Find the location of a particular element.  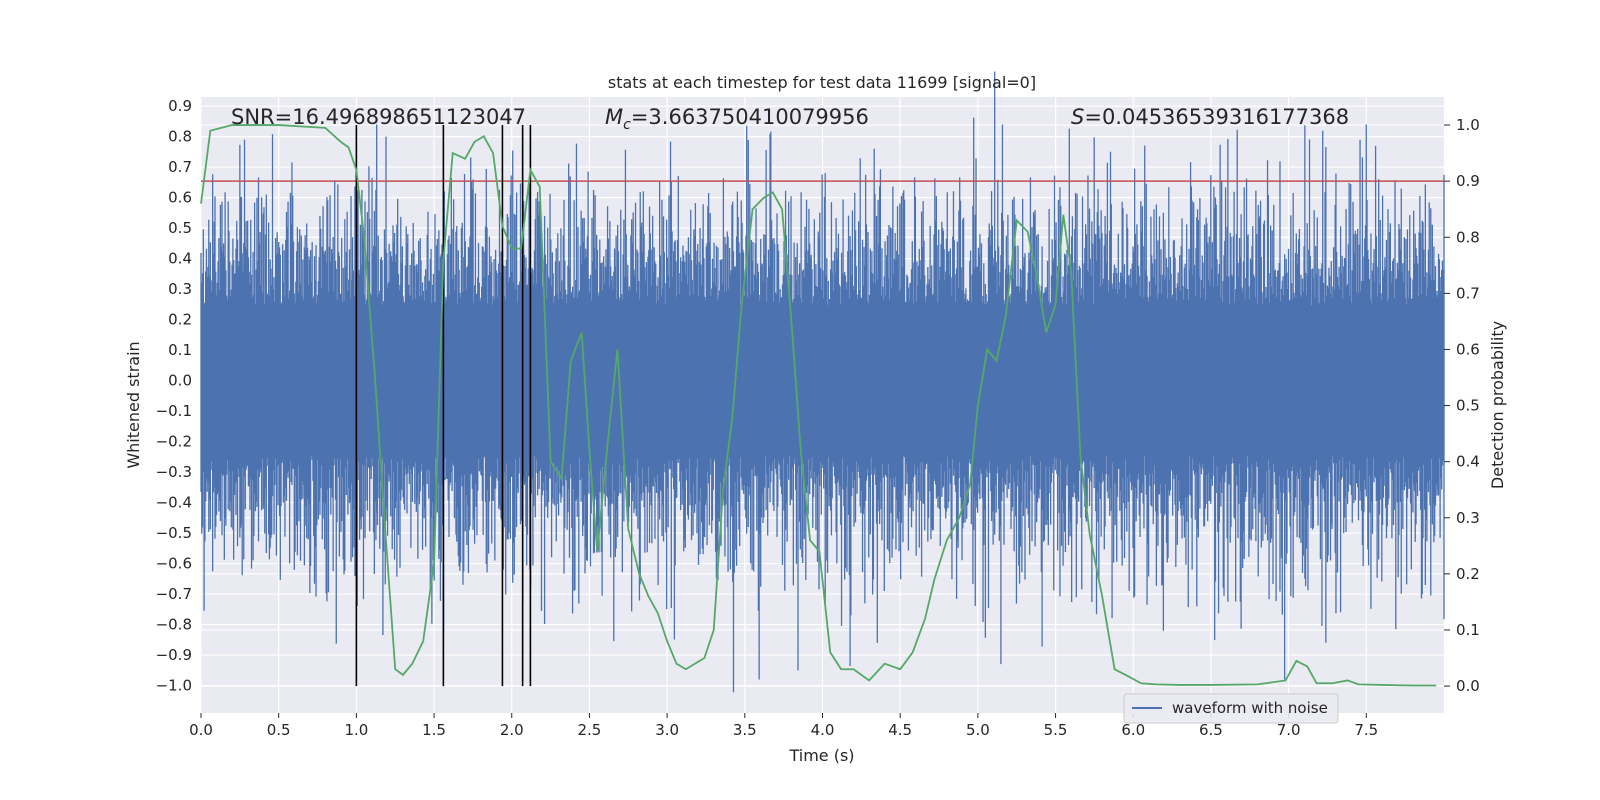

y2-tick-label: 1.0 is located at coordinates (1468, 125).